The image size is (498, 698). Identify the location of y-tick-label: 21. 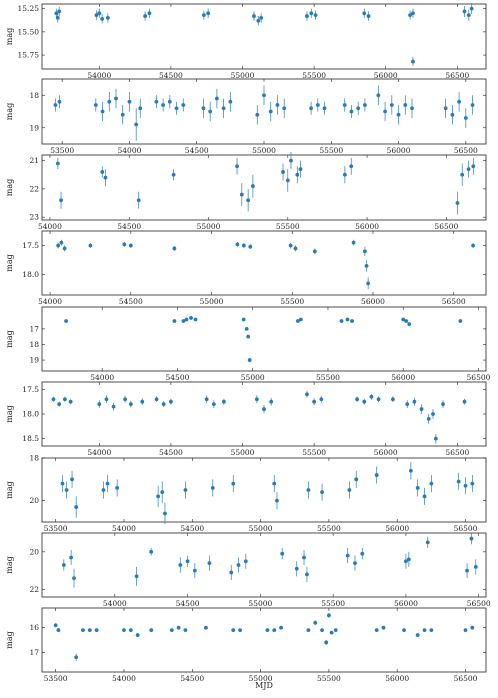
(34, 160).